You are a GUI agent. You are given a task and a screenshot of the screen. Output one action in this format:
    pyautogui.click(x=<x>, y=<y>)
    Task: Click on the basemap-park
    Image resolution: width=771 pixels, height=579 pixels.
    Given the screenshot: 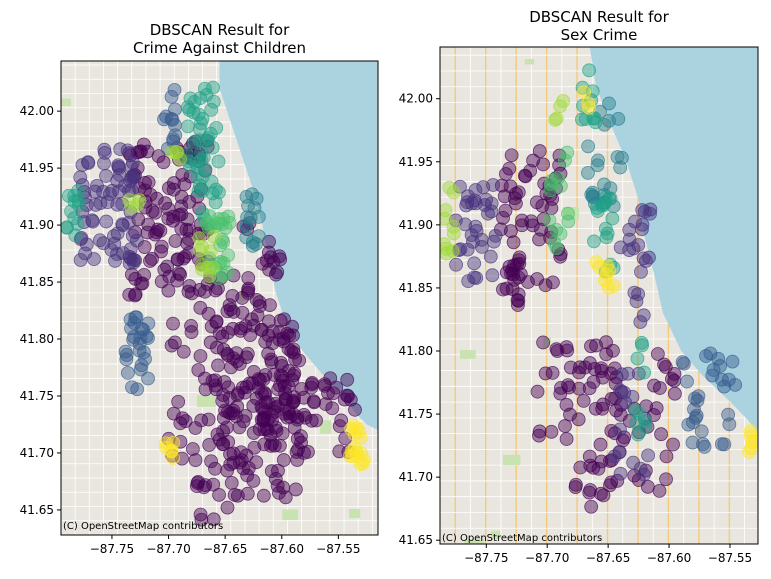 What is the action you would take?
    pyautogui.click(x=547, y=342)
    